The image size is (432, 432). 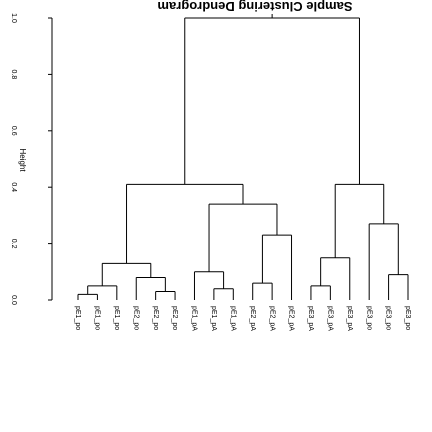 I want to click on chart-title: Sample Clustering Dendrogram, so click(x=254, y=7).